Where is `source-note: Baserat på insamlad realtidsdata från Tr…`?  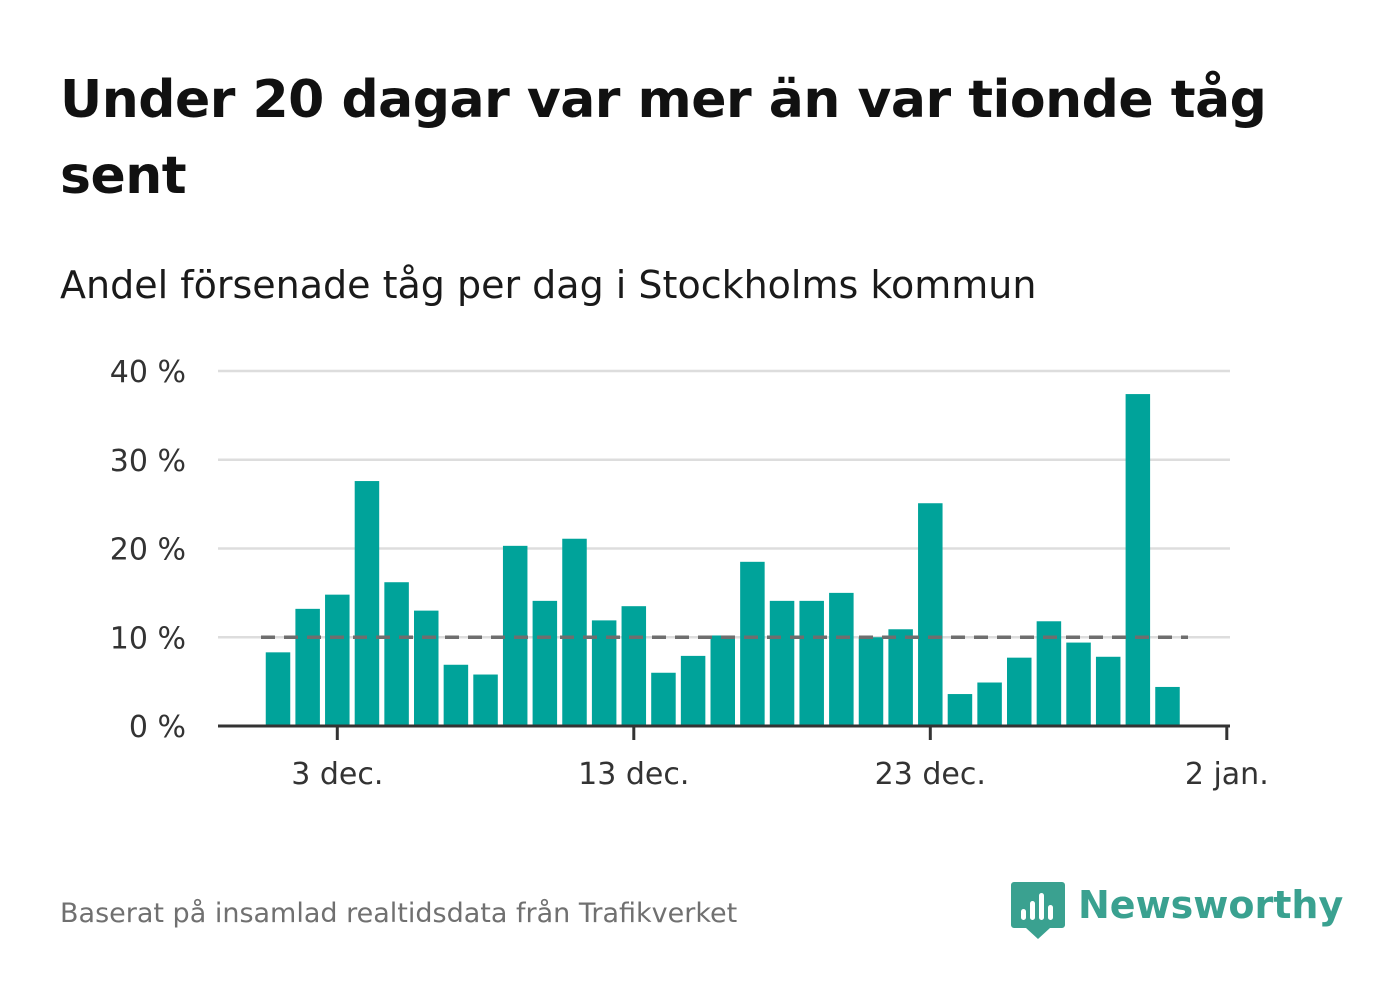 source-note: Baserat på insamlad realtidsdata från Tr… is located at coordinates (399, 913).